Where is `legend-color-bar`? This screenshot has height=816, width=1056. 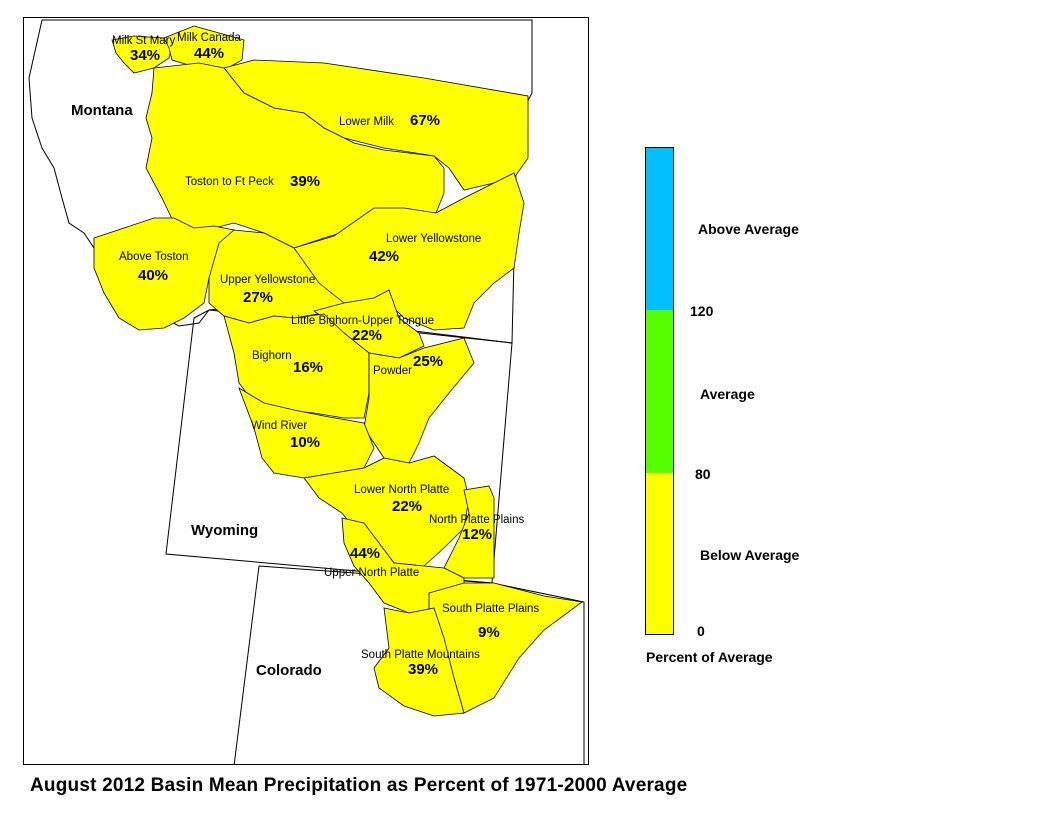
legend-color-bar is located at coordinates (659, 391).